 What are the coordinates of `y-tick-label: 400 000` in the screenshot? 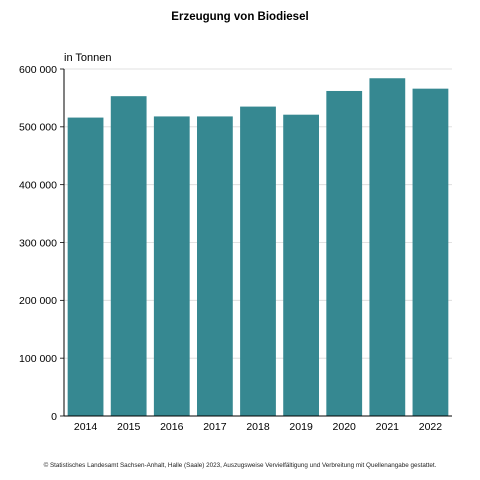 It's located at (38, 185).